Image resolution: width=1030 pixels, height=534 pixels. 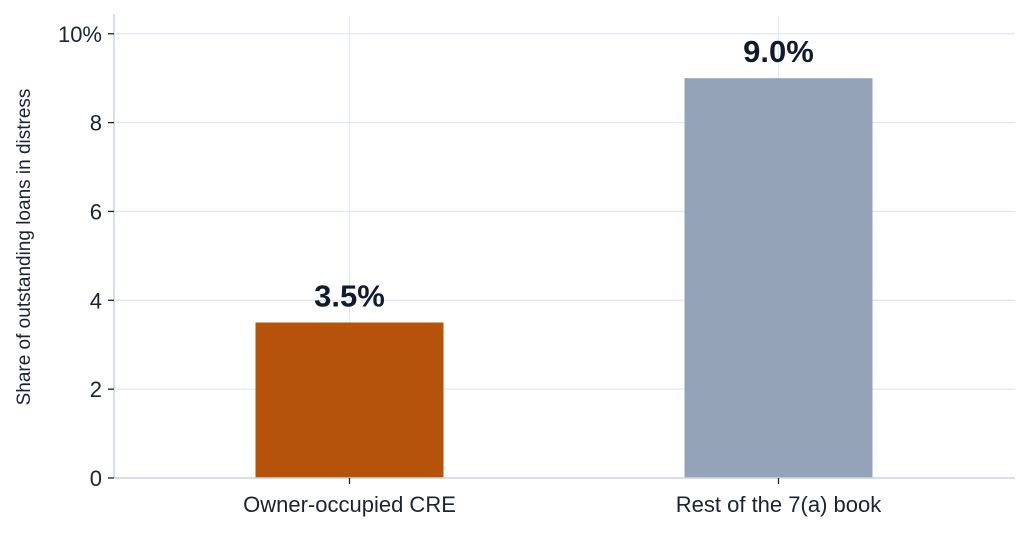 I want to click on y-tick-label: 4, so click(x=96, y=300).